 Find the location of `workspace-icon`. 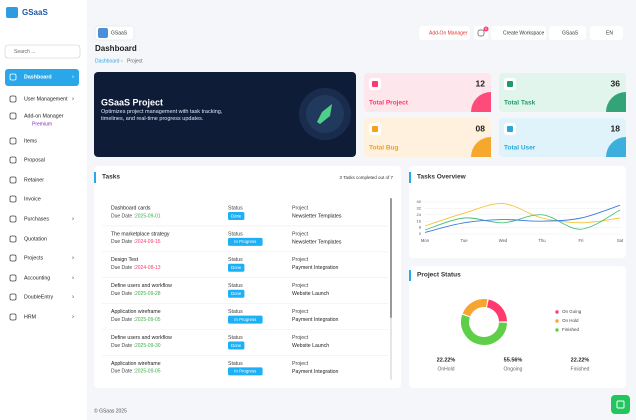

workspace-icon is located at coordinates (103, 33).